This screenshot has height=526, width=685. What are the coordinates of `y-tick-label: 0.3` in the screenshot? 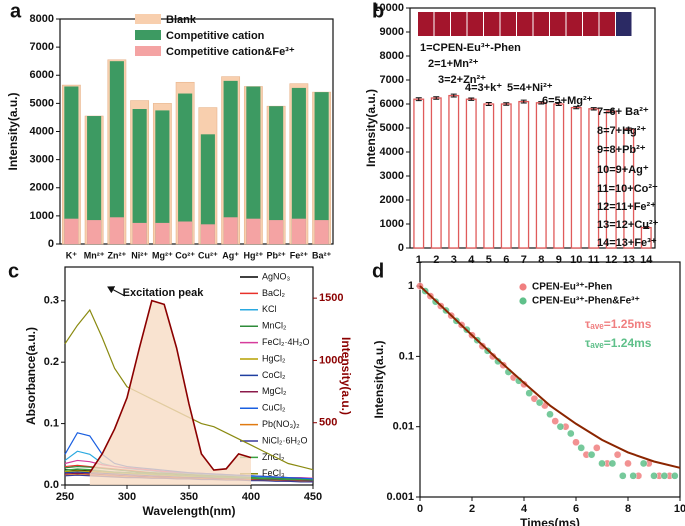 It's located at (51, 301).